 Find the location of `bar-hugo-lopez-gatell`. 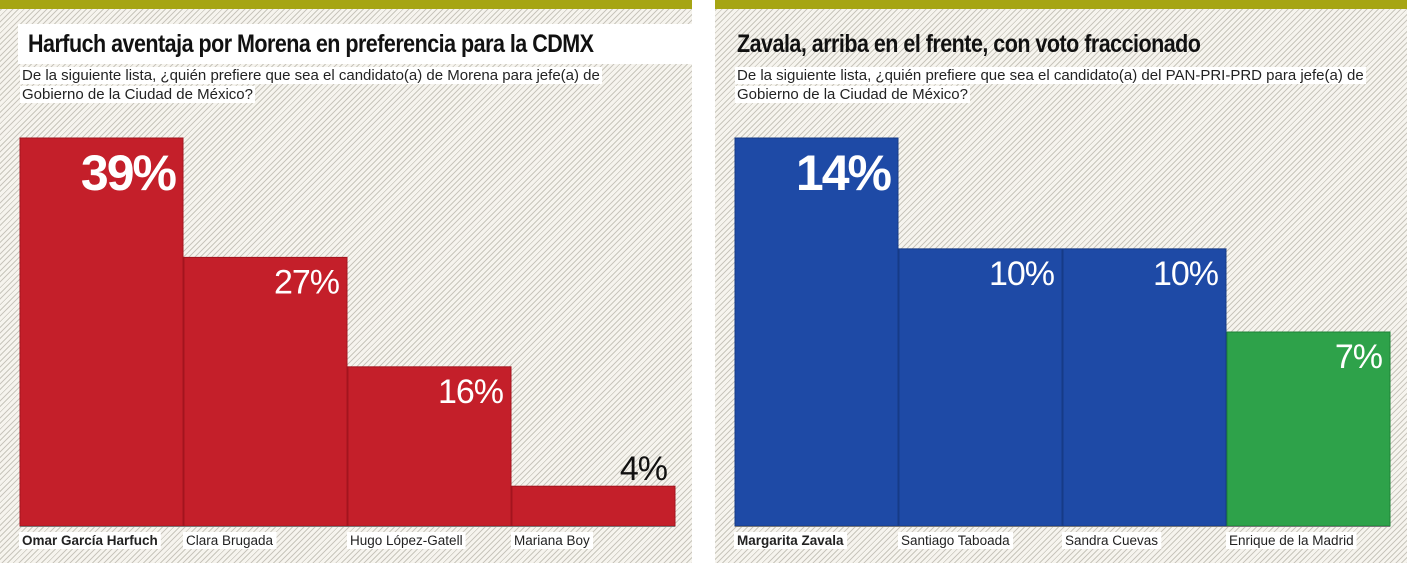

bar-hugo-lopez-gatell is located at coordinates (429, 446).